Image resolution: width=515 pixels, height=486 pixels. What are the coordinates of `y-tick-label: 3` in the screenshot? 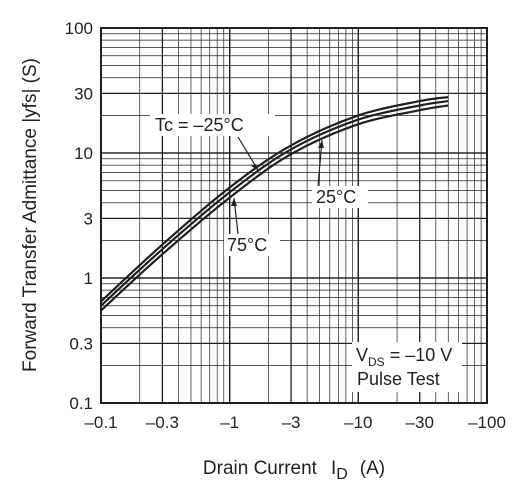 It's located at (88, 218).